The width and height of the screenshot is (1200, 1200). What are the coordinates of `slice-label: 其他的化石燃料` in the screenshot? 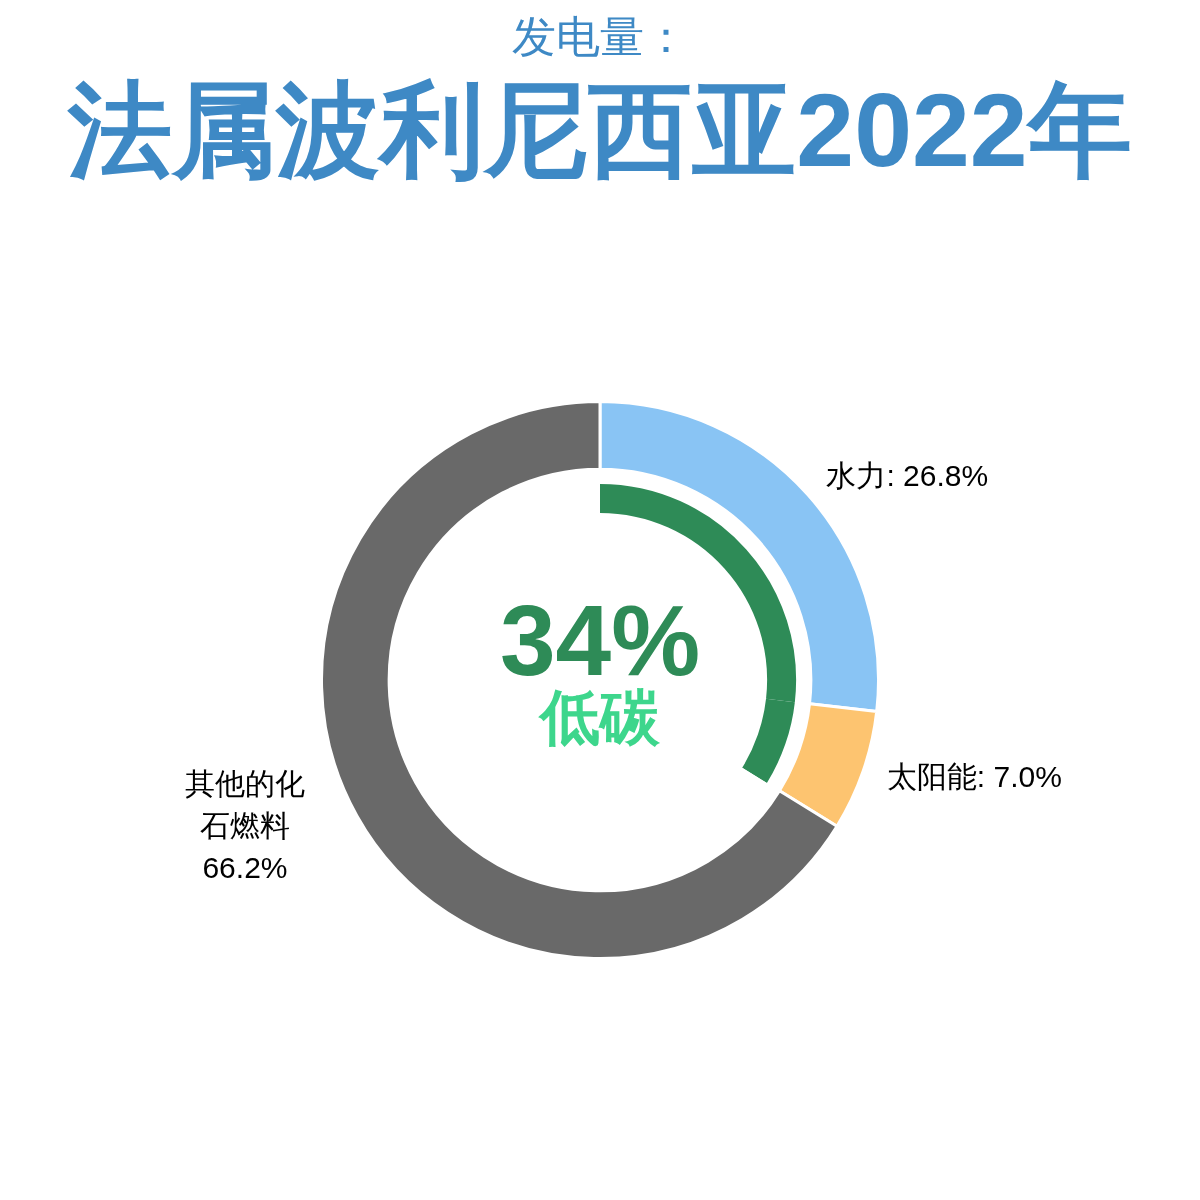 It's located at (244, 805).